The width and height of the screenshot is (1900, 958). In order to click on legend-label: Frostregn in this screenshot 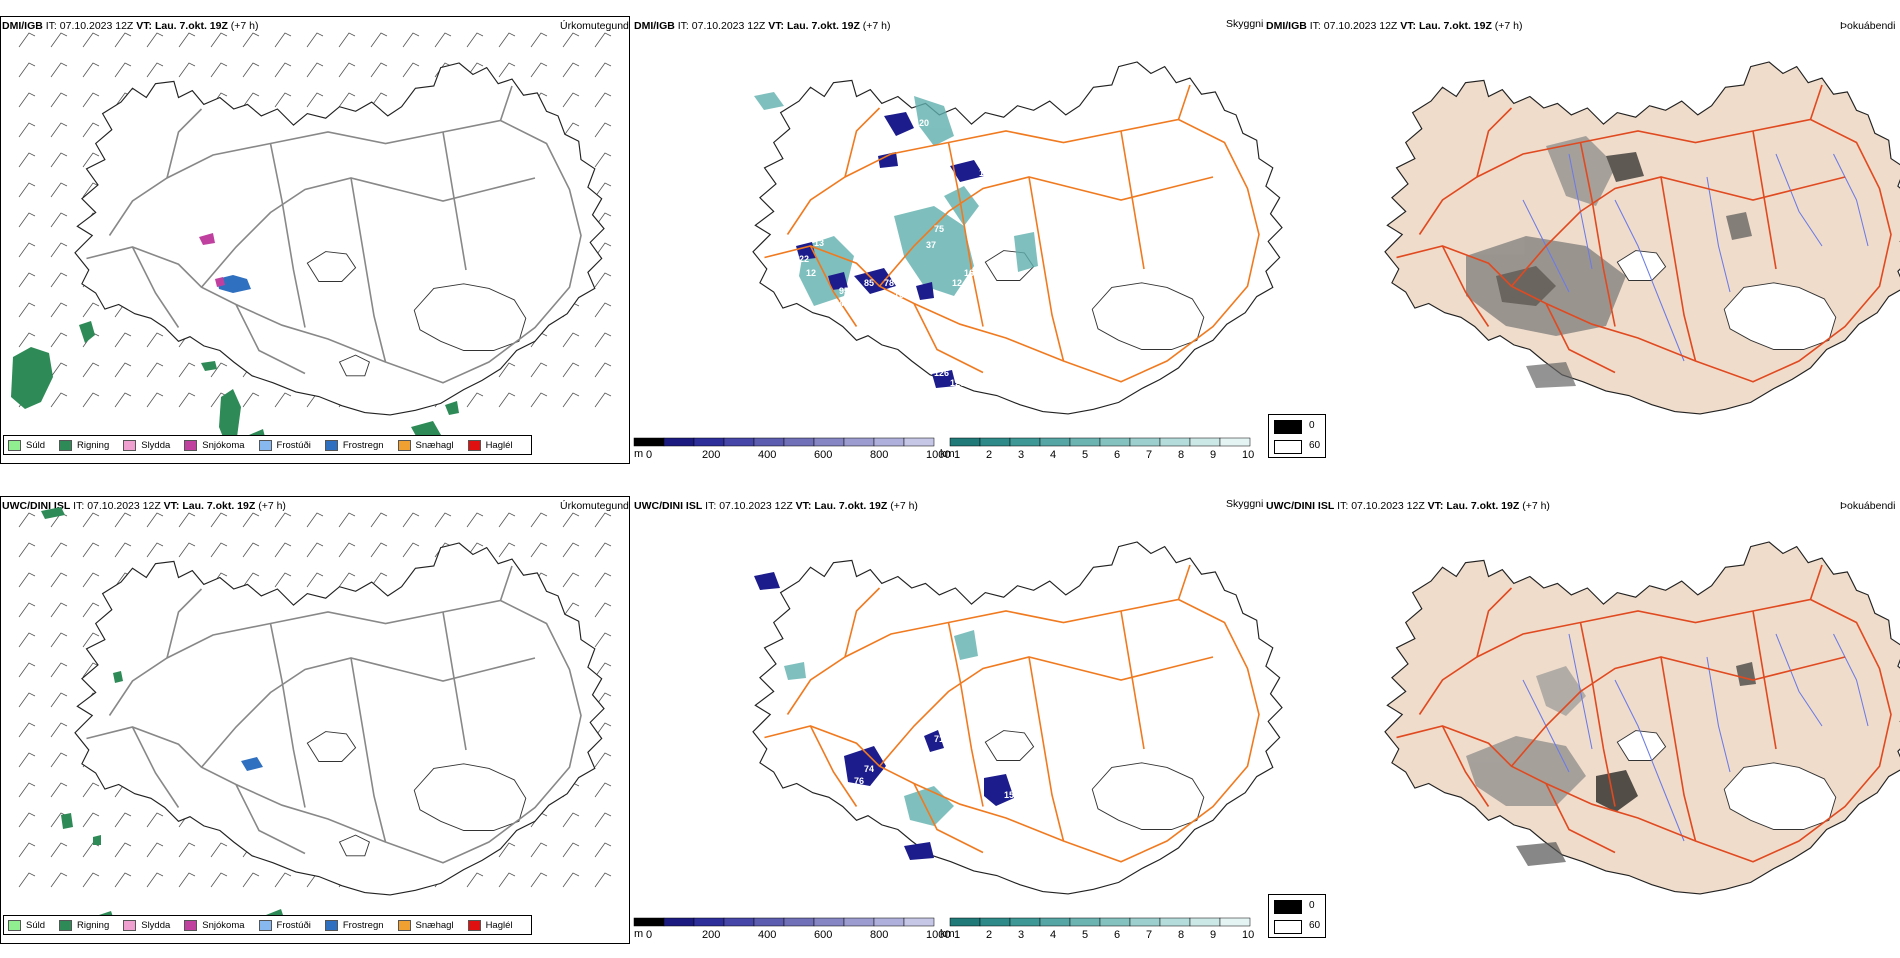, I will do `click(363, 445)`.